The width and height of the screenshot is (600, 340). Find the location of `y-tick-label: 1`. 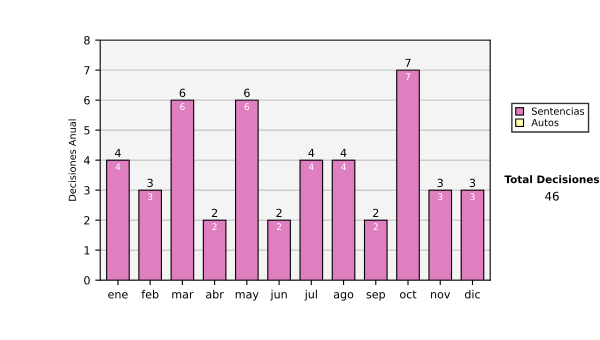

y-tick-label: 1 is located at coordinates (87, 250).